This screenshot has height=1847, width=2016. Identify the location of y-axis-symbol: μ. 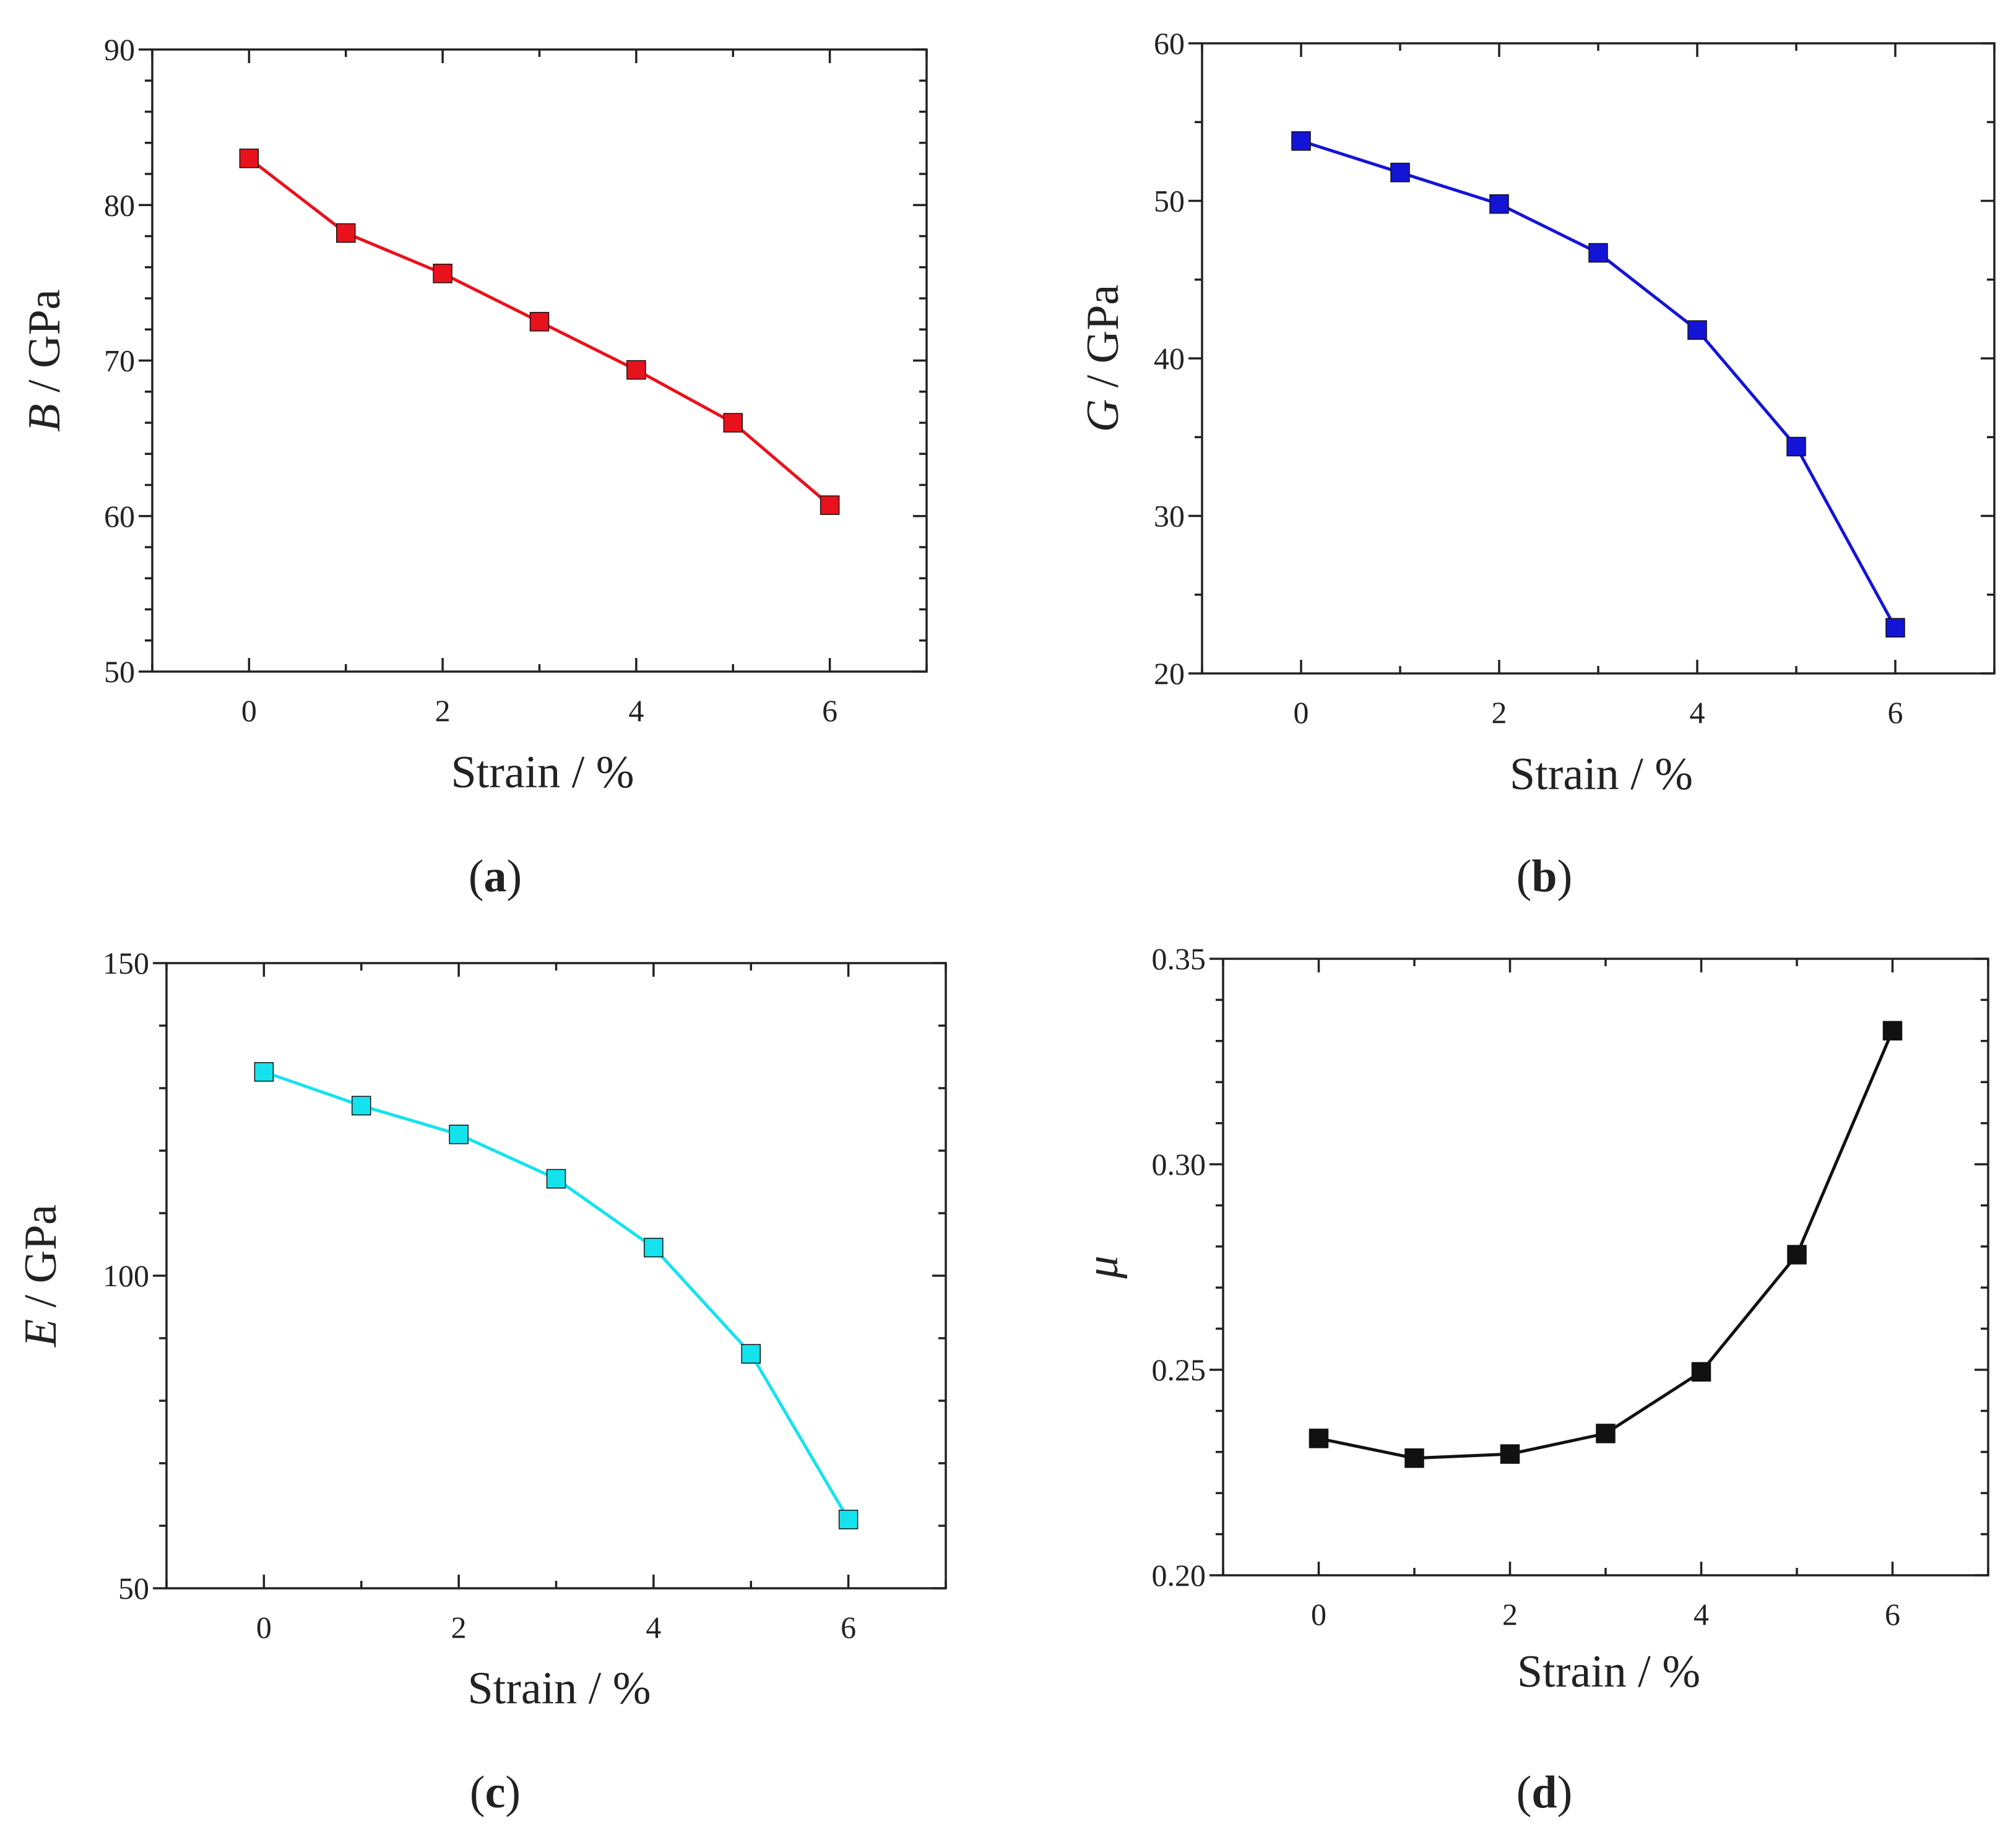
(1102, 1267).